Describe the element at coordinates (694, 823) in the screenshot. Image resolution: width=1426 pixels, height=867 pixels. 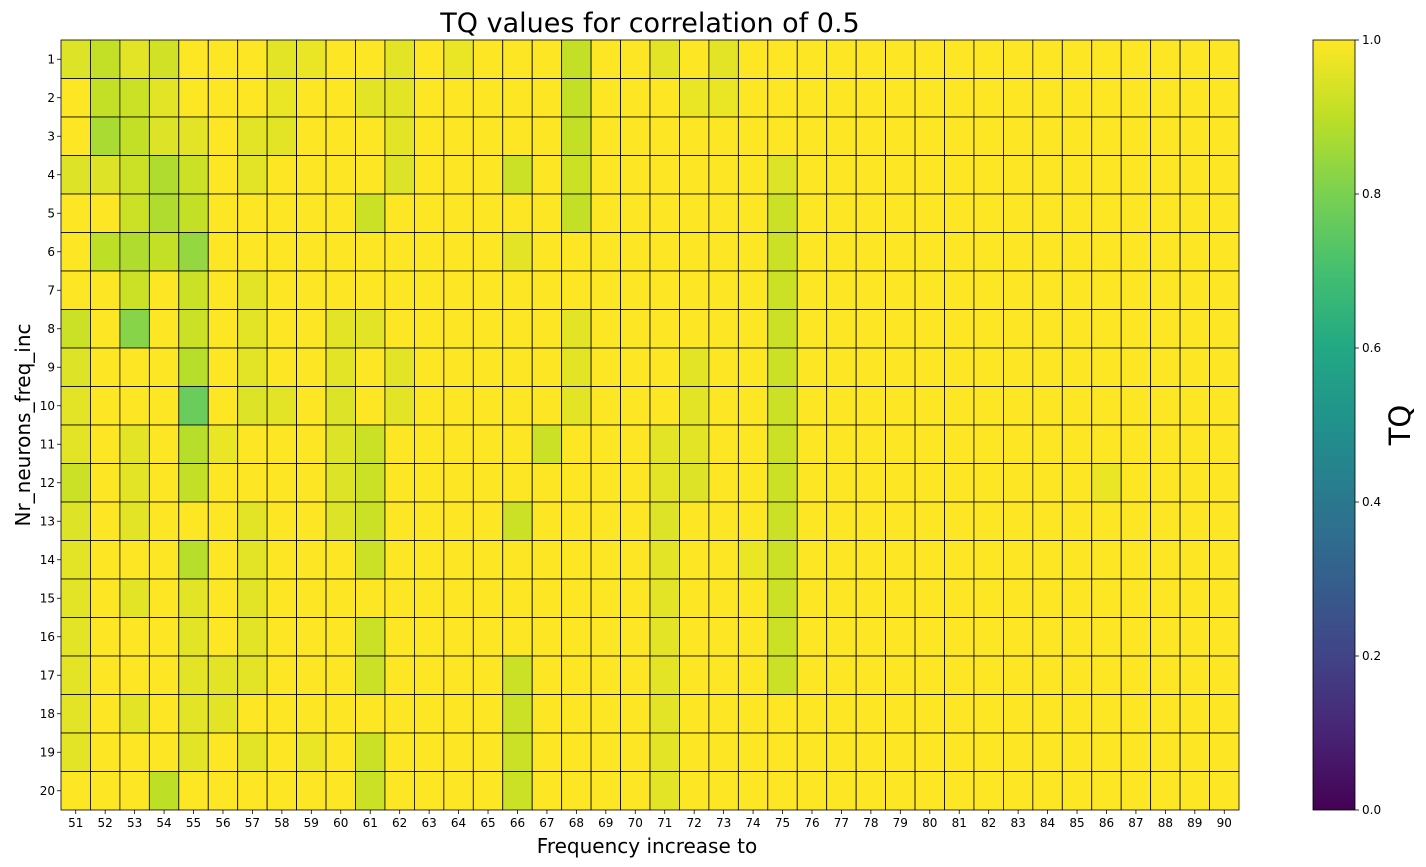
I see `x-tick-label: 72` at that location.